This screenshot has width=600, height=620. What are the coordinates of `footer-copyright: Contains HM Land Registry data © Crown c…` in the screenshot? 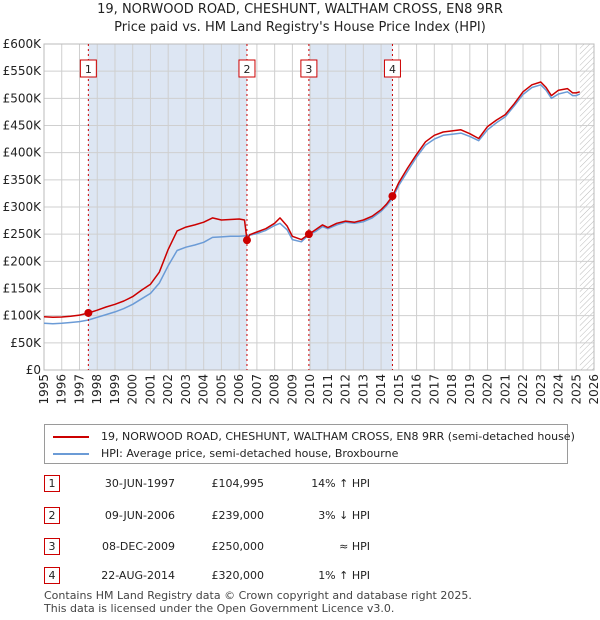 It's located at (258, 595).